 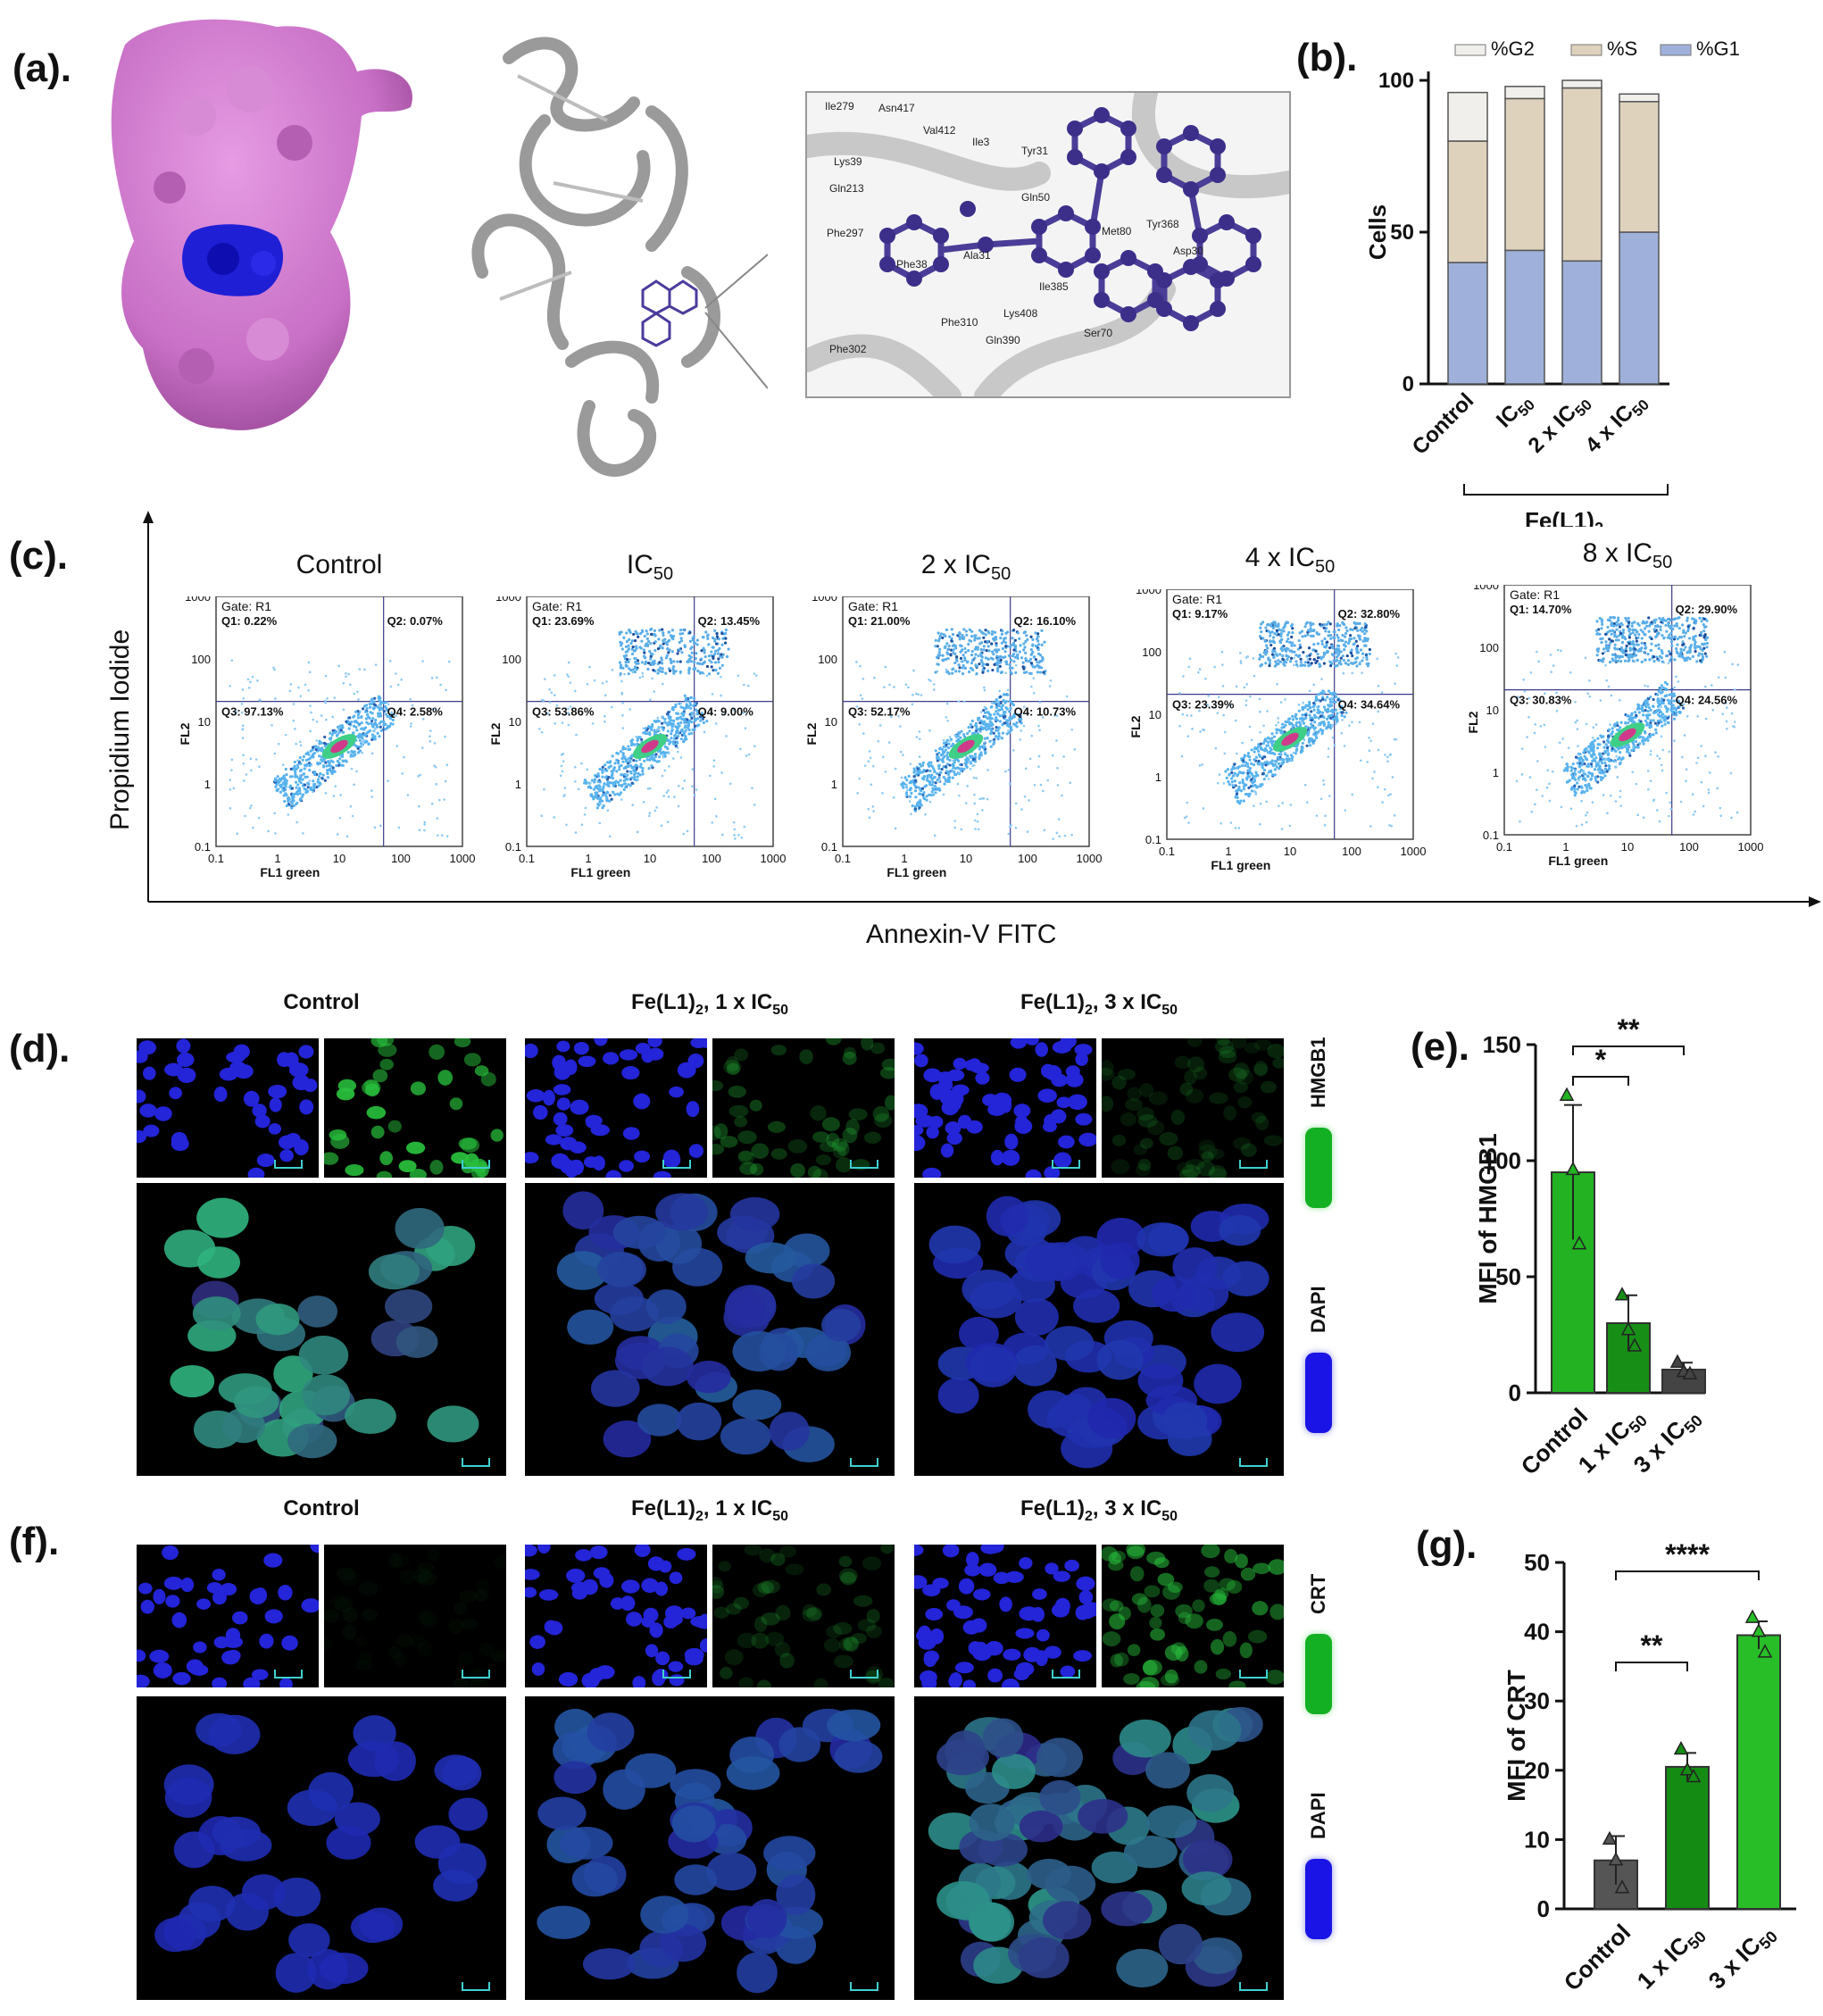 What do you see at coordinates (1537, 1770) in the screenshot?
I see `y-tick-label: 20` at bounding box center [1537, 1770].